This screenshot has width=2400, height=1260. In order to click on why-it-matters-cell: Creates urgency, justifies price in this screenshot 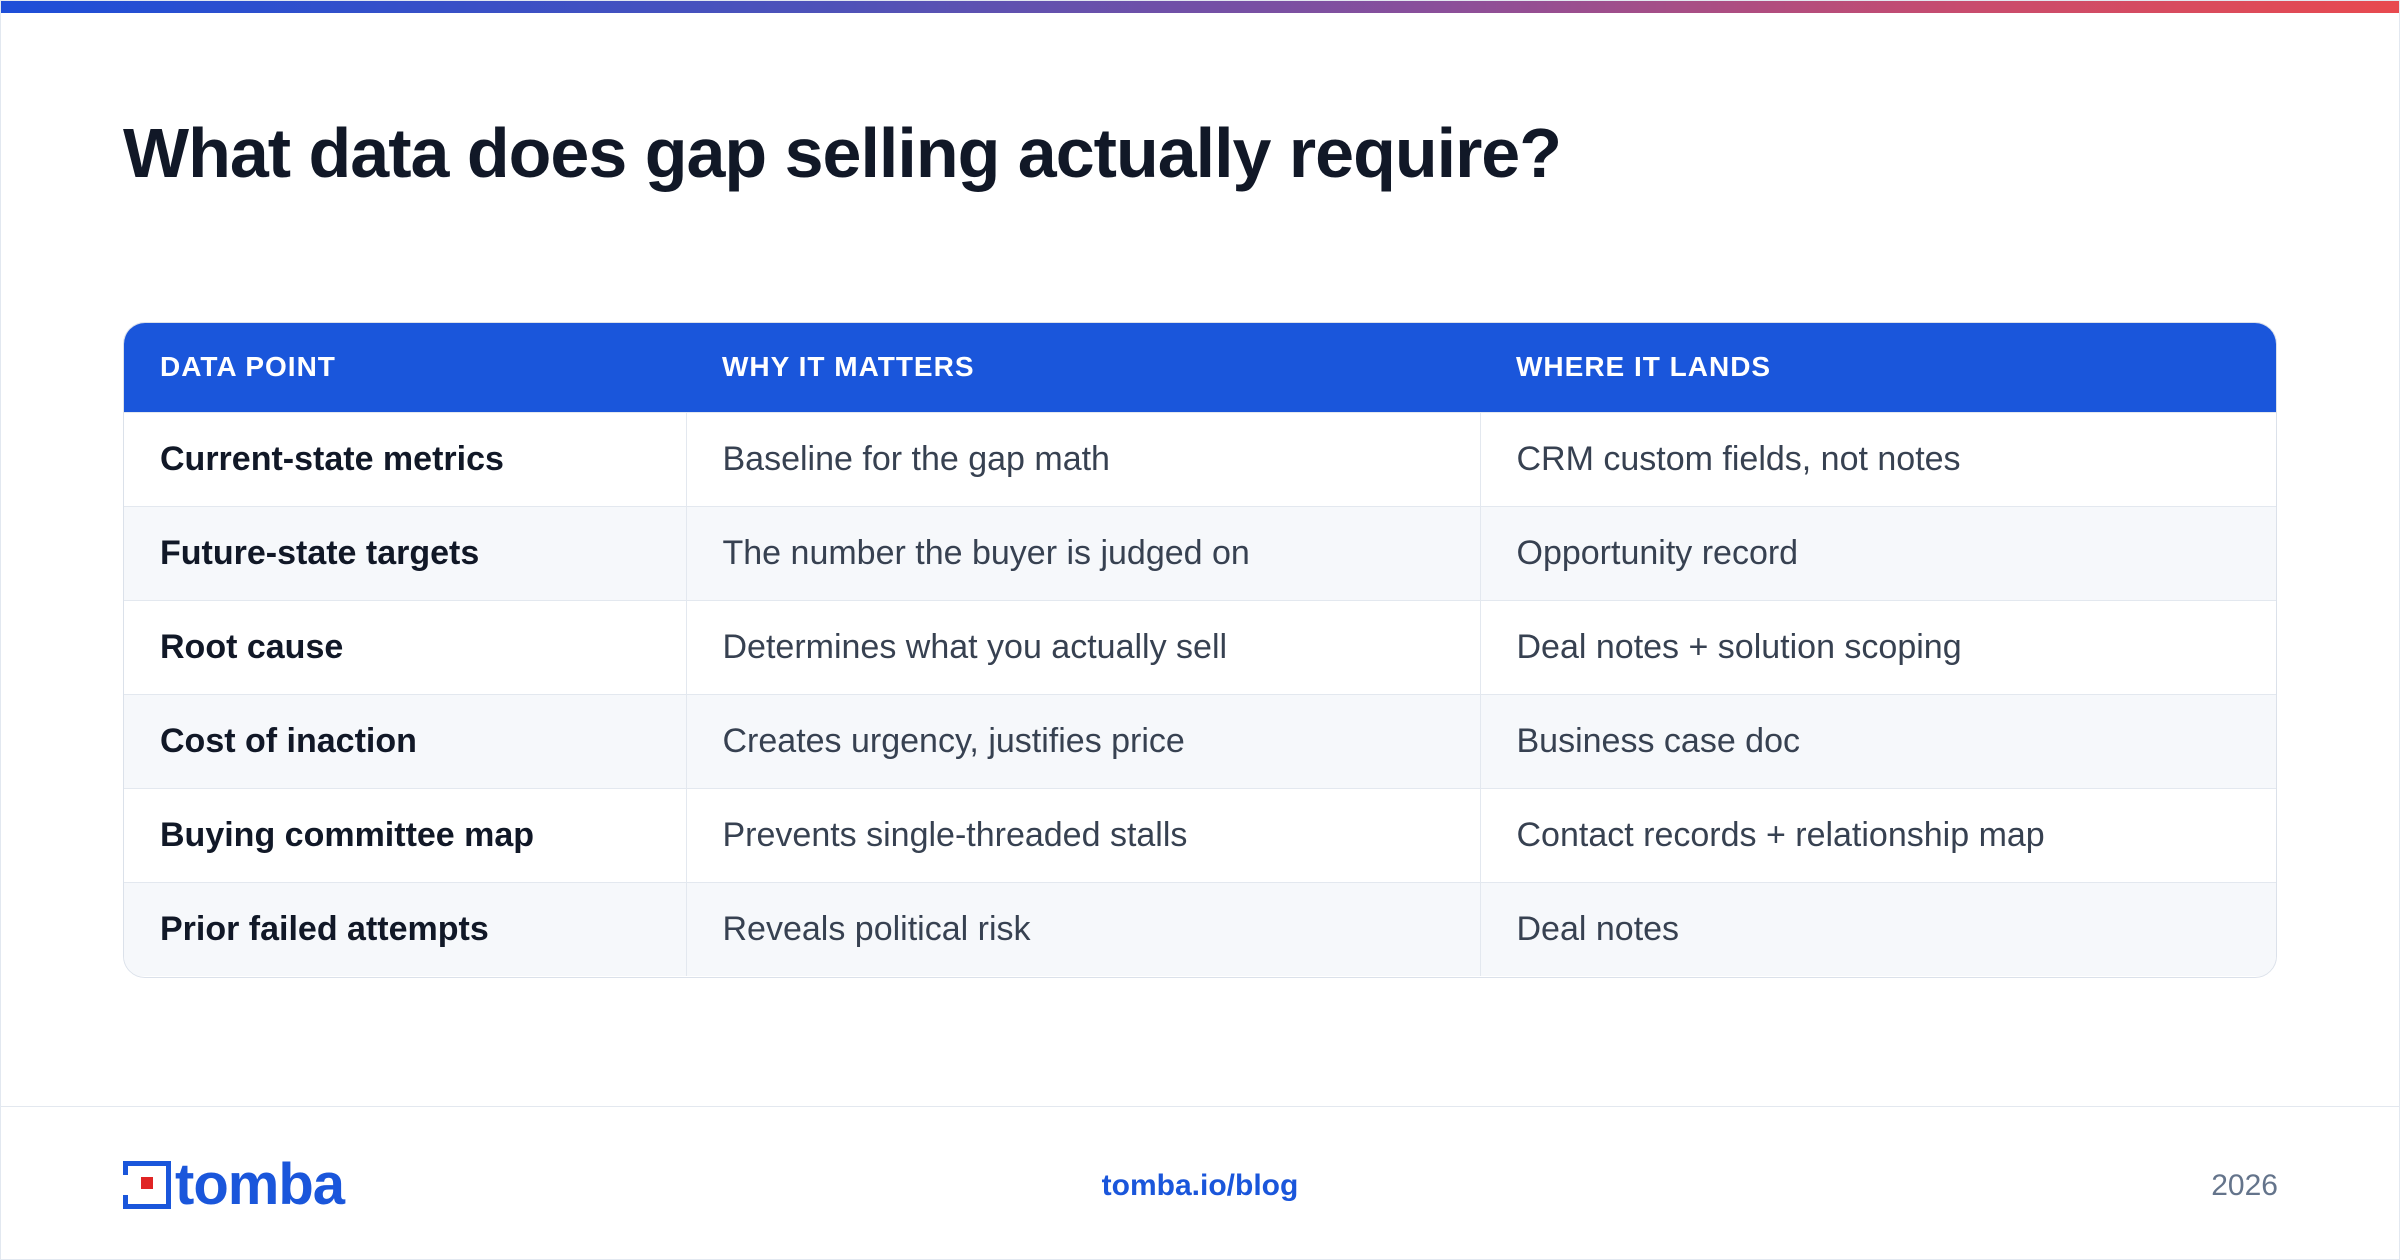, I will do `click(1082, 740)`.